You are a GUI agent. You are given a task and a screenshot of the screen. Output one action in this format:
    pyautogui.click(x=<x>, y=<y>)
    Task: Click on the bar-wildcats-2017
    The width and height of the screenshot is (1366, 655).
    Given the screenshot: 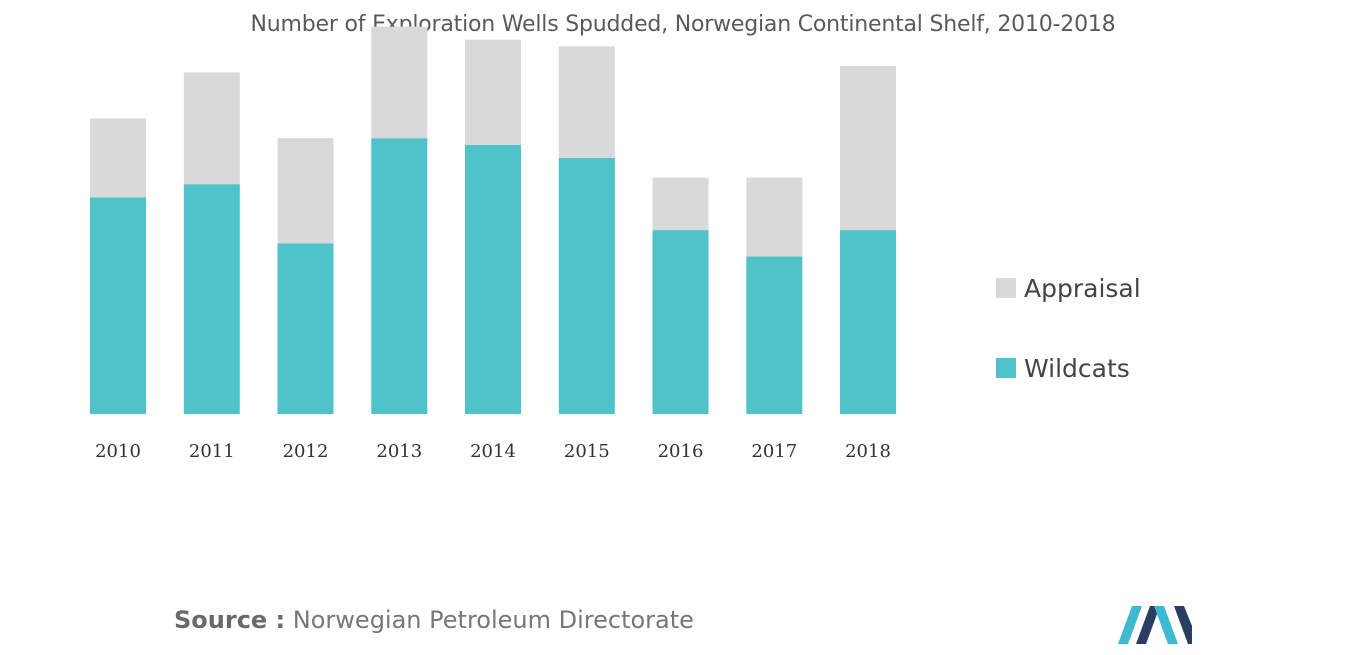 What is the action you would take?
    pyautogui.click(x=774, y=335)
    